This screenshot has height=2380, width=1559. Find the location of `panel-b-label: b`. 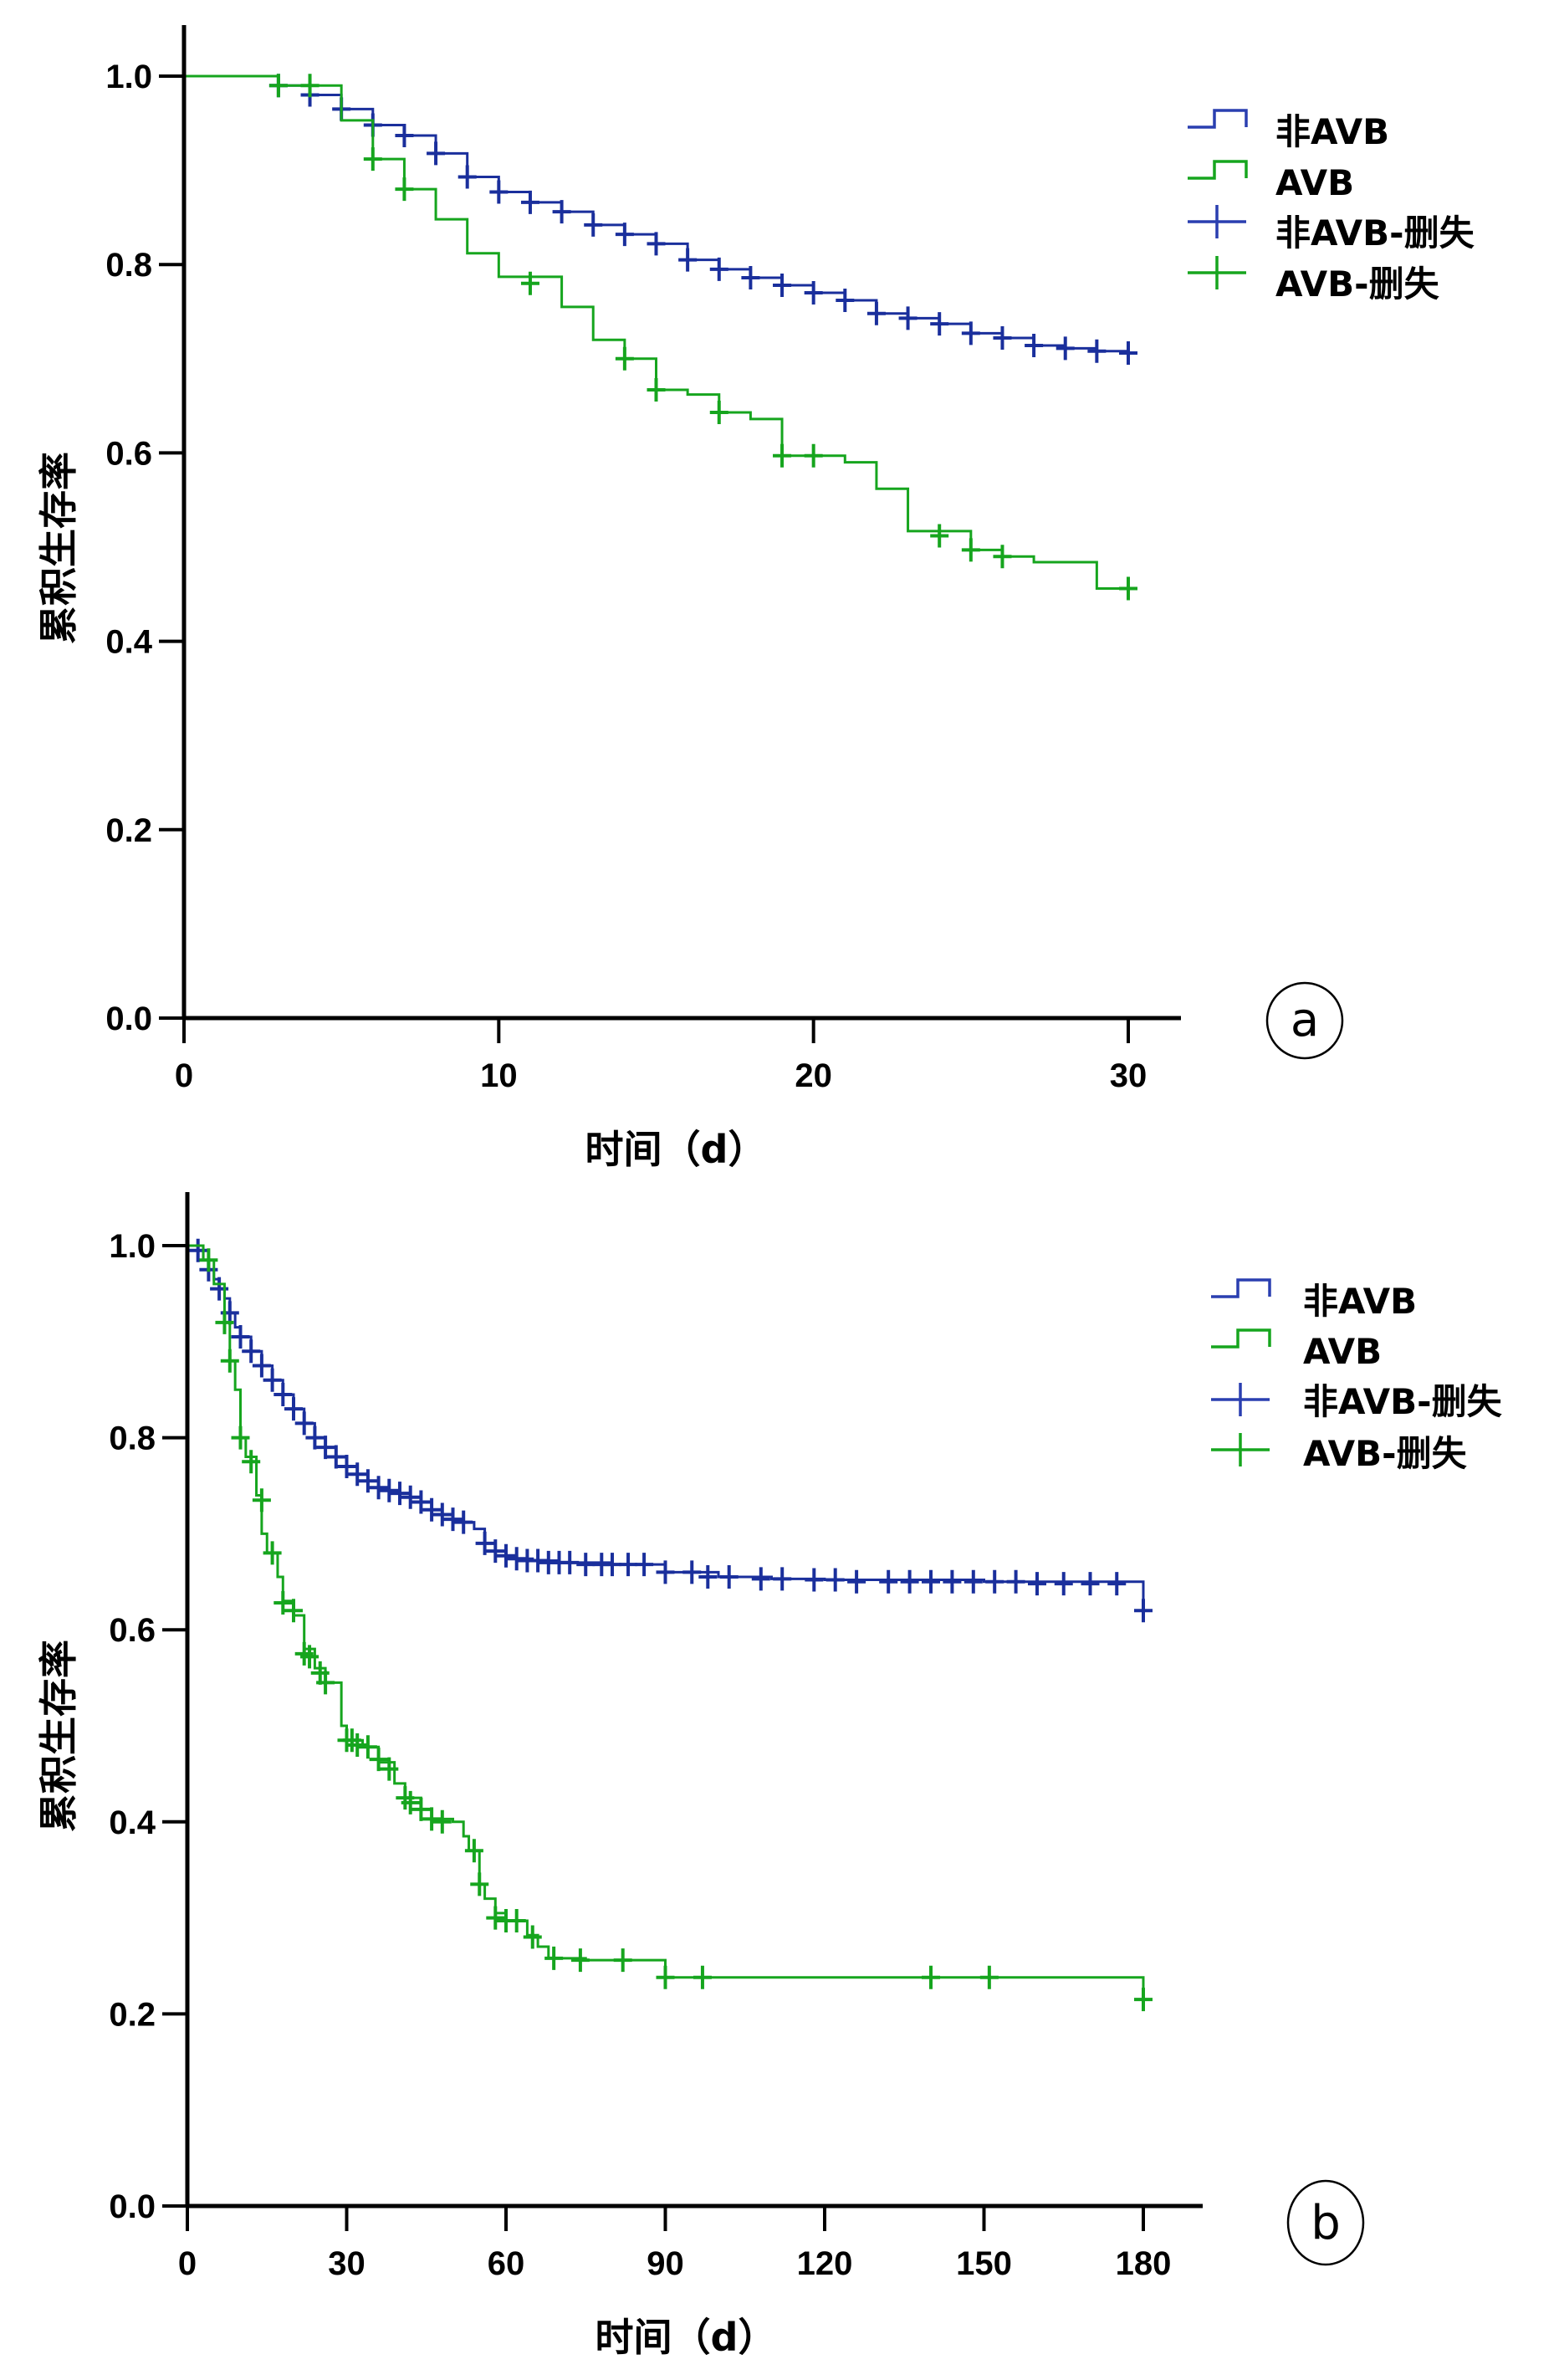

panel-b-label: b is located at coordinates (1325, 2222).